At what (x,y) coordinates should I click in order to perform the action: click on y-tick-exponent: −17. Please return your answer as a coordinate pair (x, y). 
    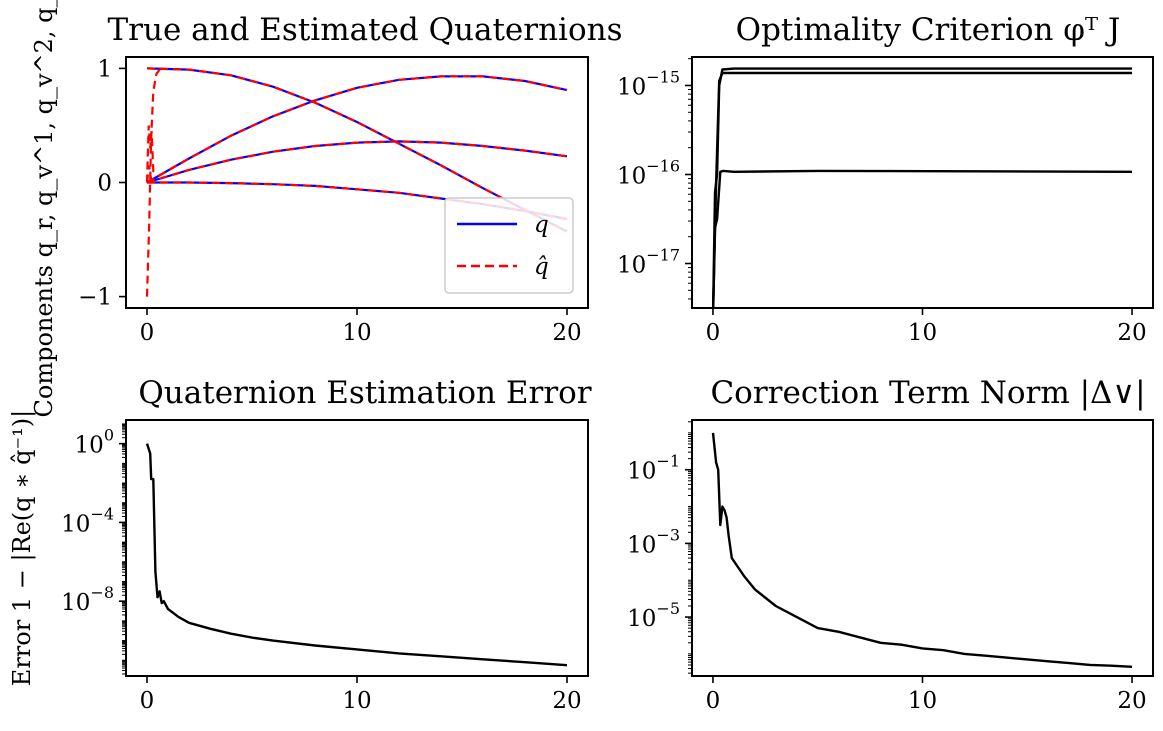
    Looking at the image, I should click on (663, 254).